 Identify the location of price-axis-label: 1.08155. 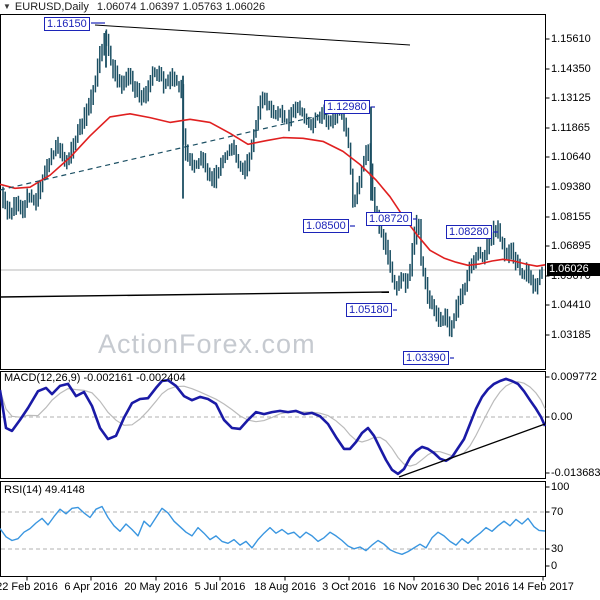
(571, 217).